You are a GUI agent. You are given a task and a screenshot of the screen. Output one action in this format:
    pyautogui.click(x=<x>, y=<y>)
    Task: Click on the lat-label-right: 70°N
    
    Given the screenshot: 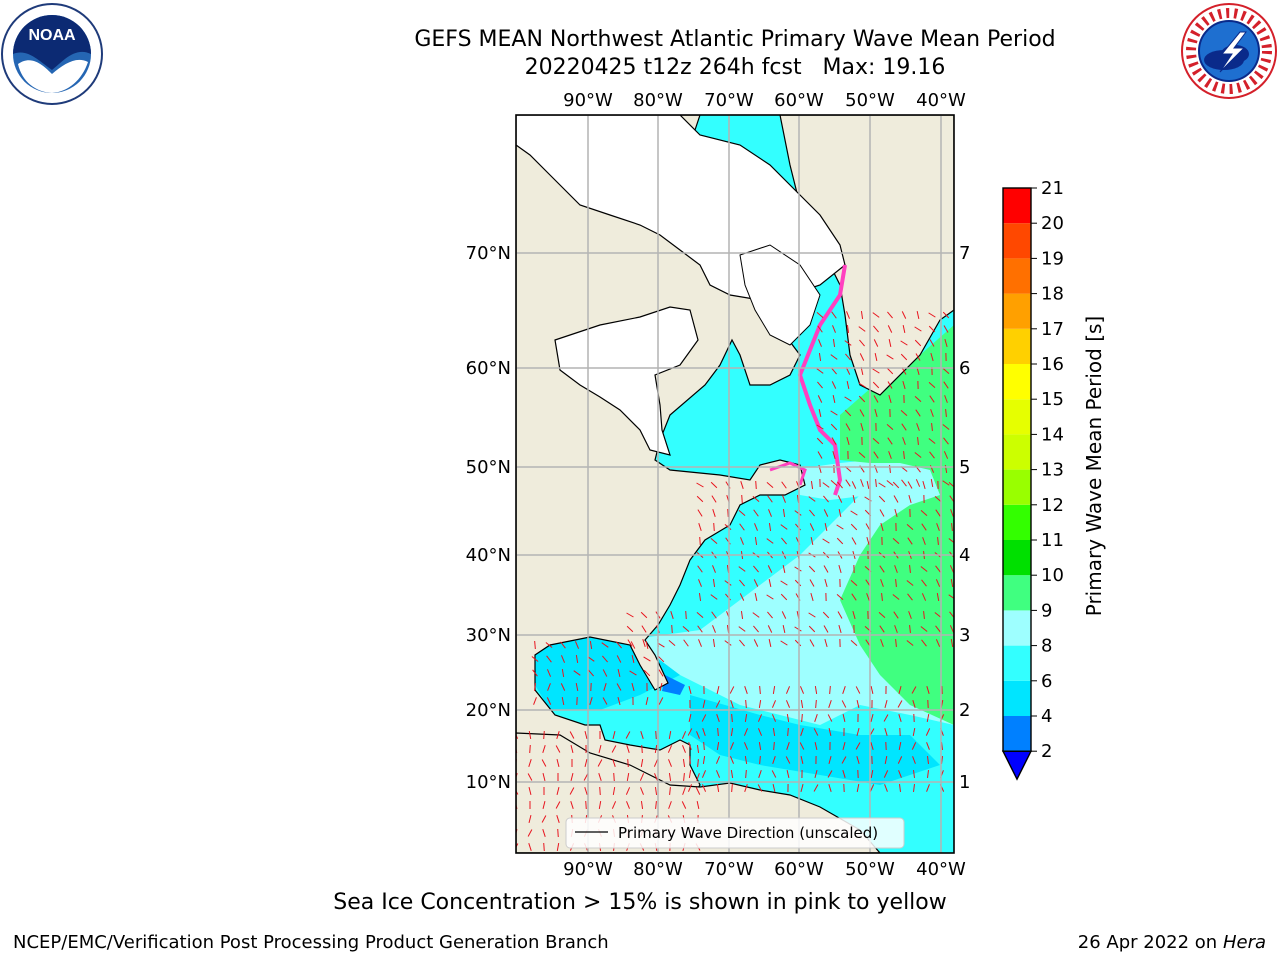 What is the action you would take?
    pyautogui.click(x=964, y=253)
    